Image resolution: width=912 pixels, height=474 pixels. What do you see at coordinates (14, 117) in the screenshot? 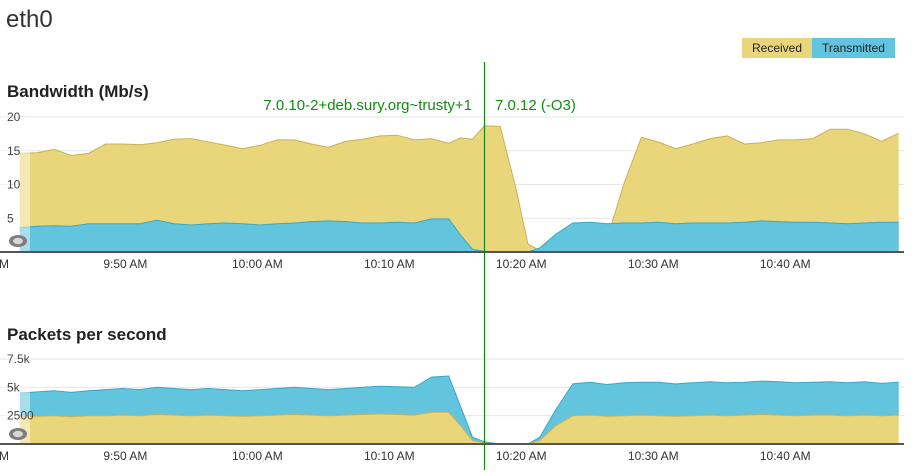
I see `y-tick-label-bw-0: 20` at bounding box center [14, 117].